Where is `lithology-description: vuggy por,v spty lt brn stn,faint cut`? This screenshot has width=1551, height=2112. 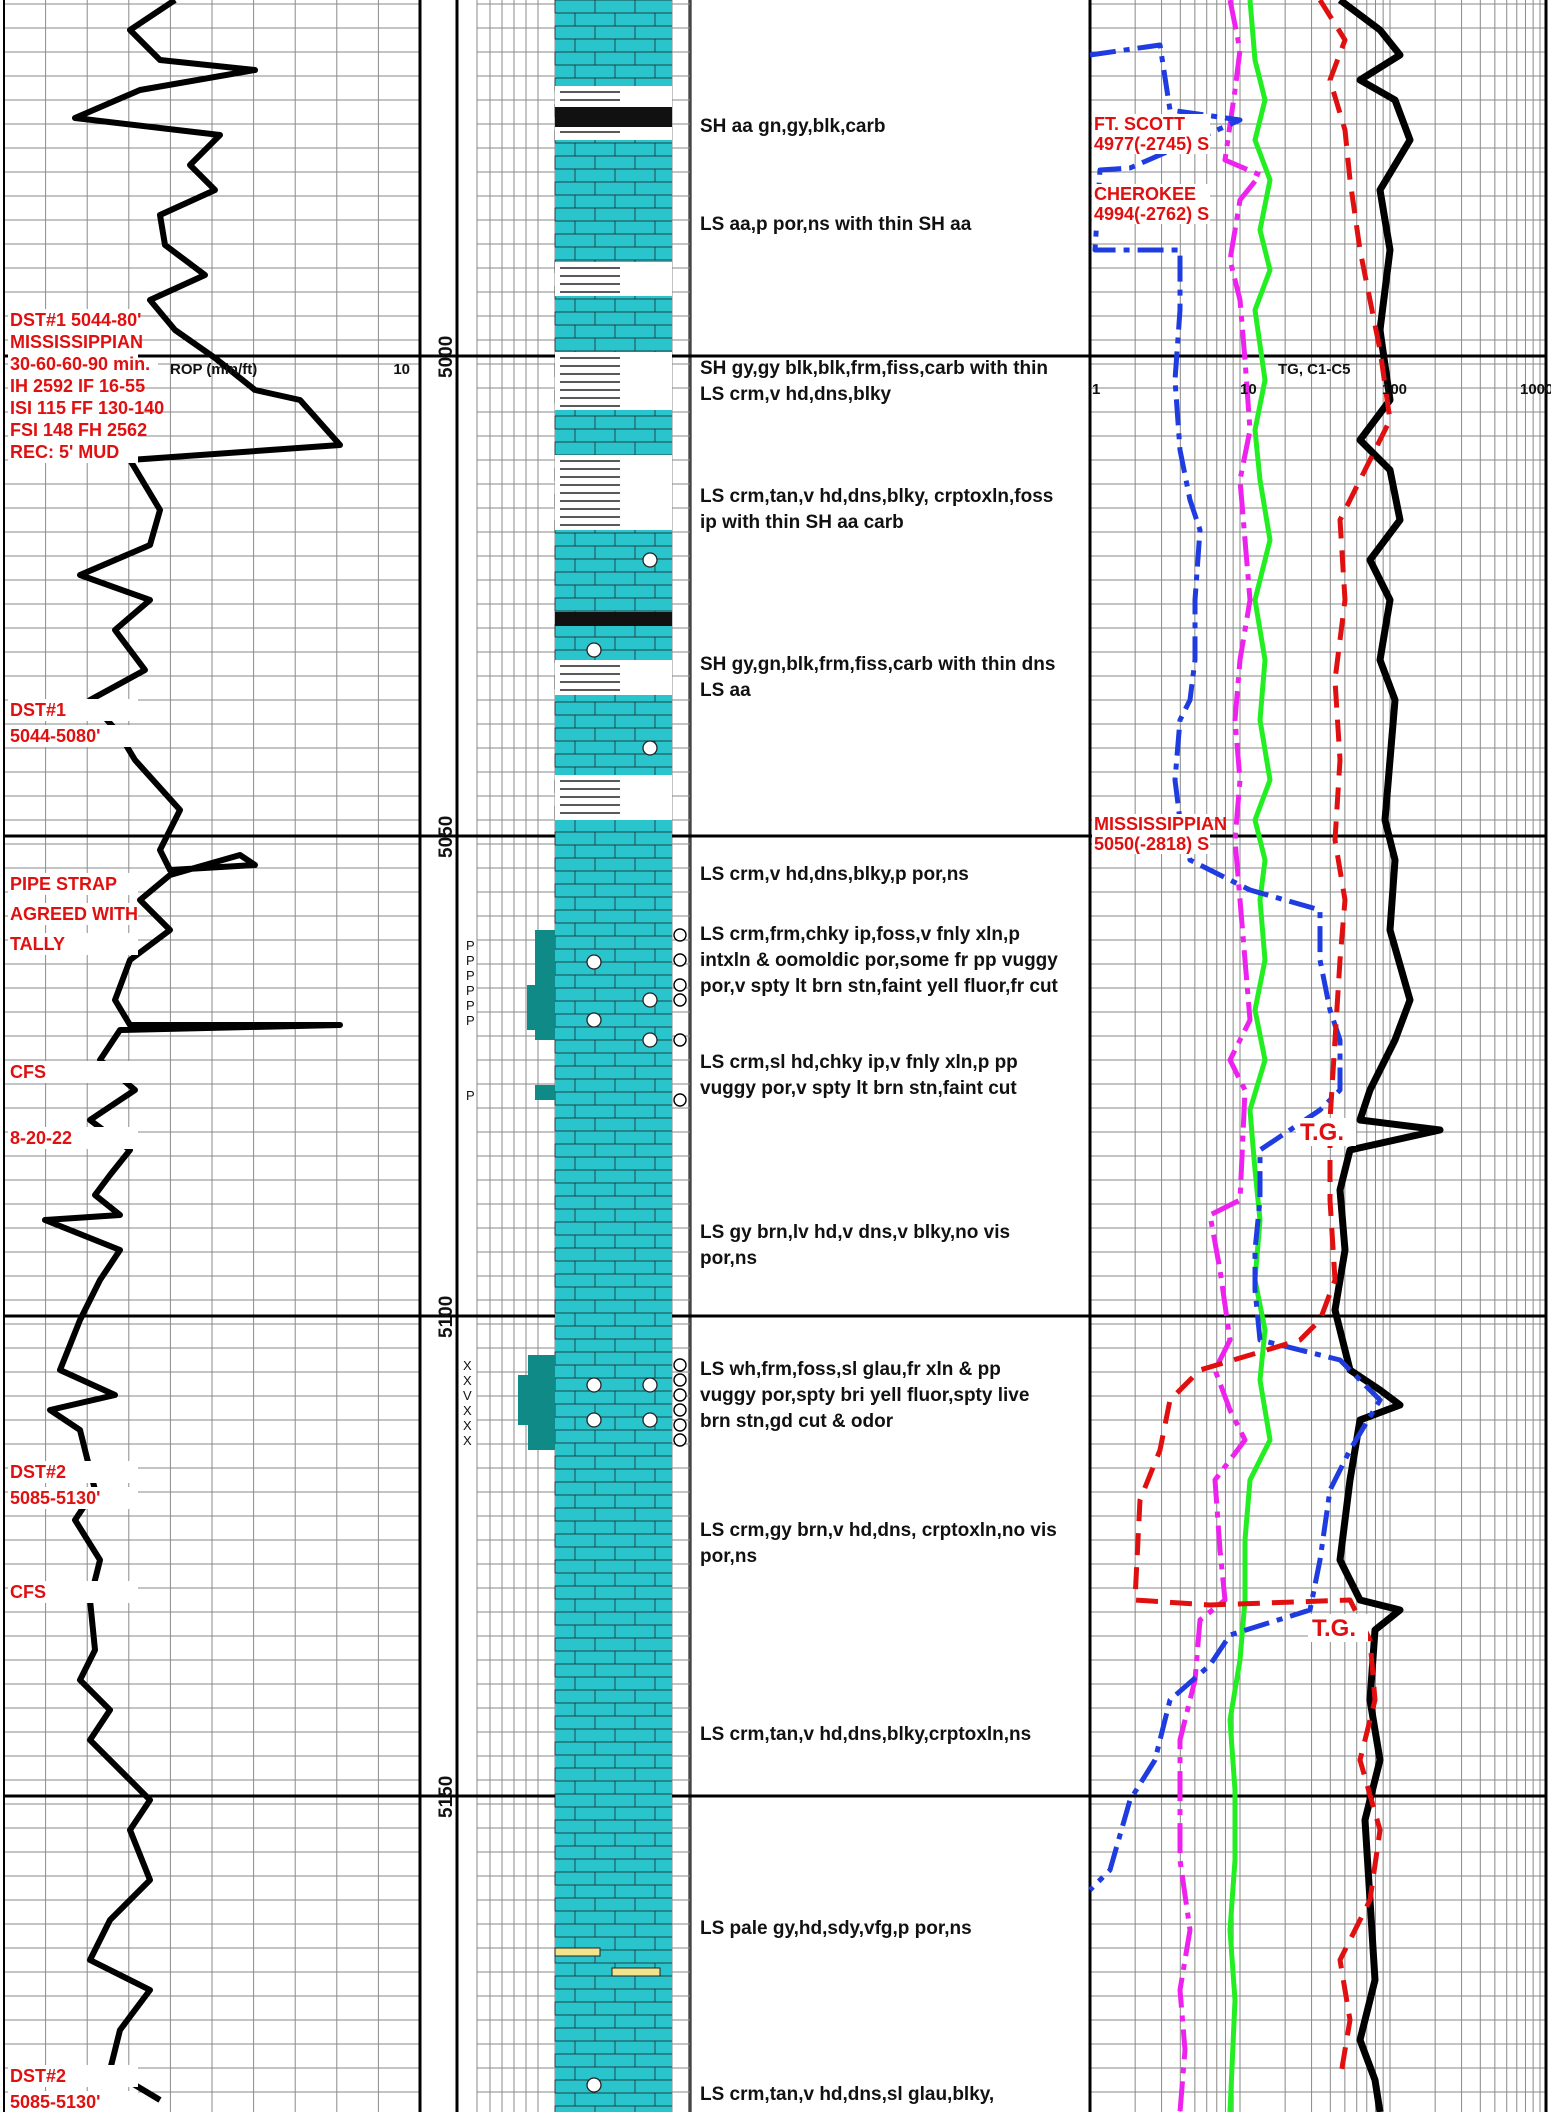
lithology-description: vuggy por,v spty lt brn stn,faint cut is located at coordinates (858, 1088).